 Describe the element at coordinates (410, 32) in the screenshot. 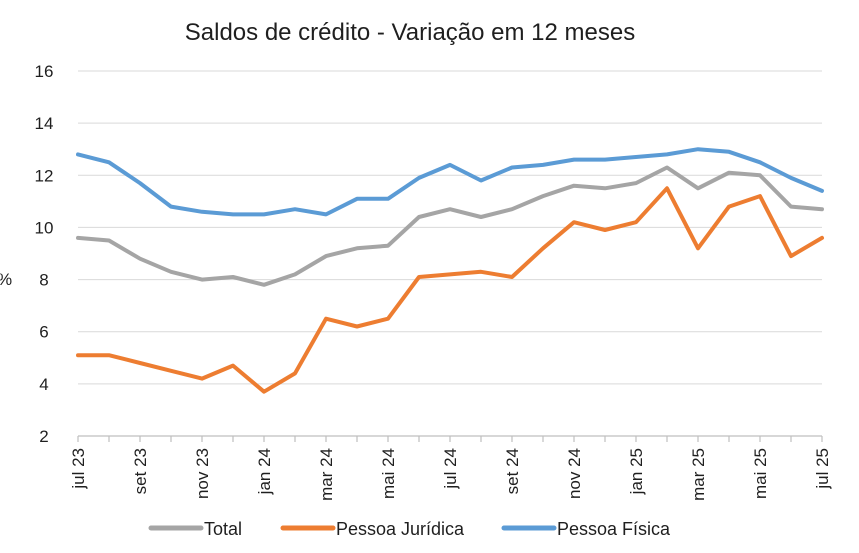

I see `chart-title: Saldos de crédito - Variação em 12 meses` at that location.